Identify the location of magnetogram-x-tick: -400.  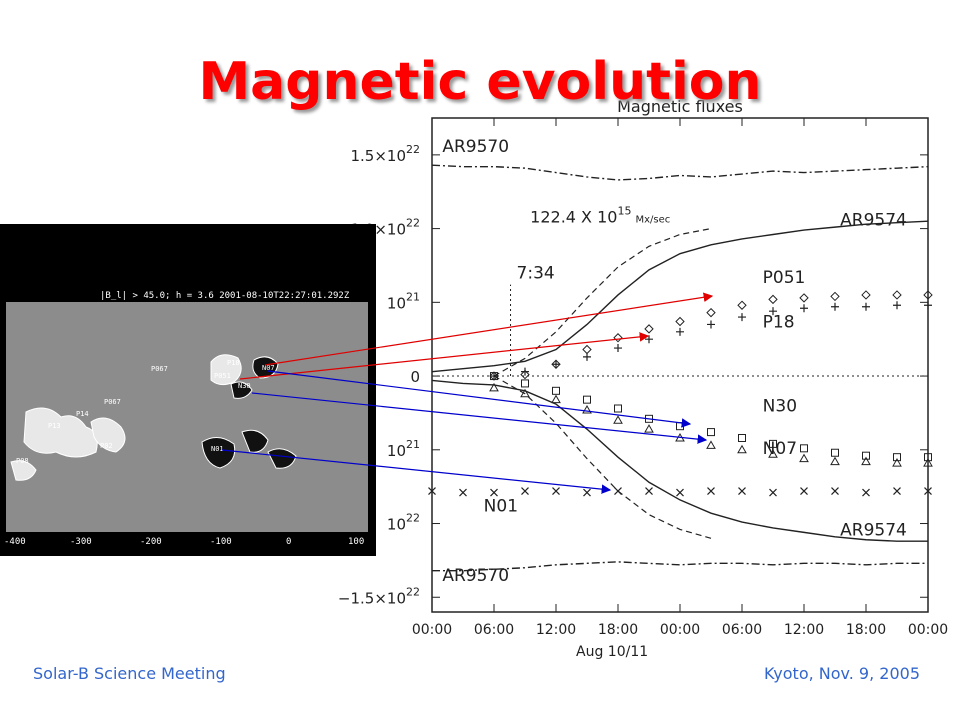
(15, 542).